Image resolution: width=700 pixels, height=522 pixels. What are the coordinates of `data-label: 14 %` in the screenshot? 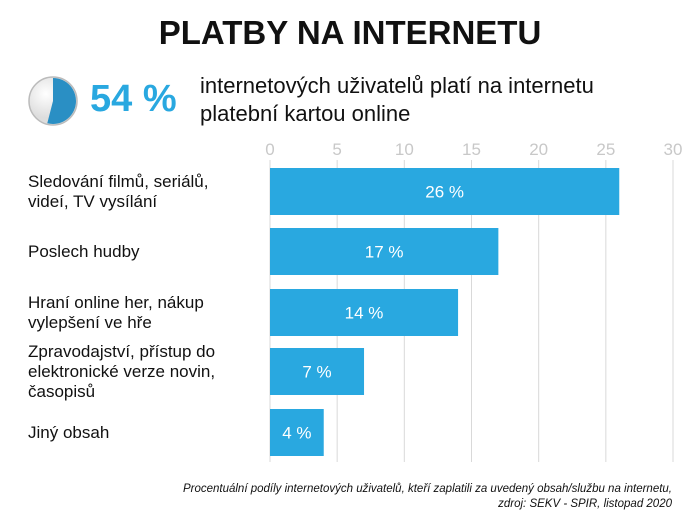 It's located at (364, 313).